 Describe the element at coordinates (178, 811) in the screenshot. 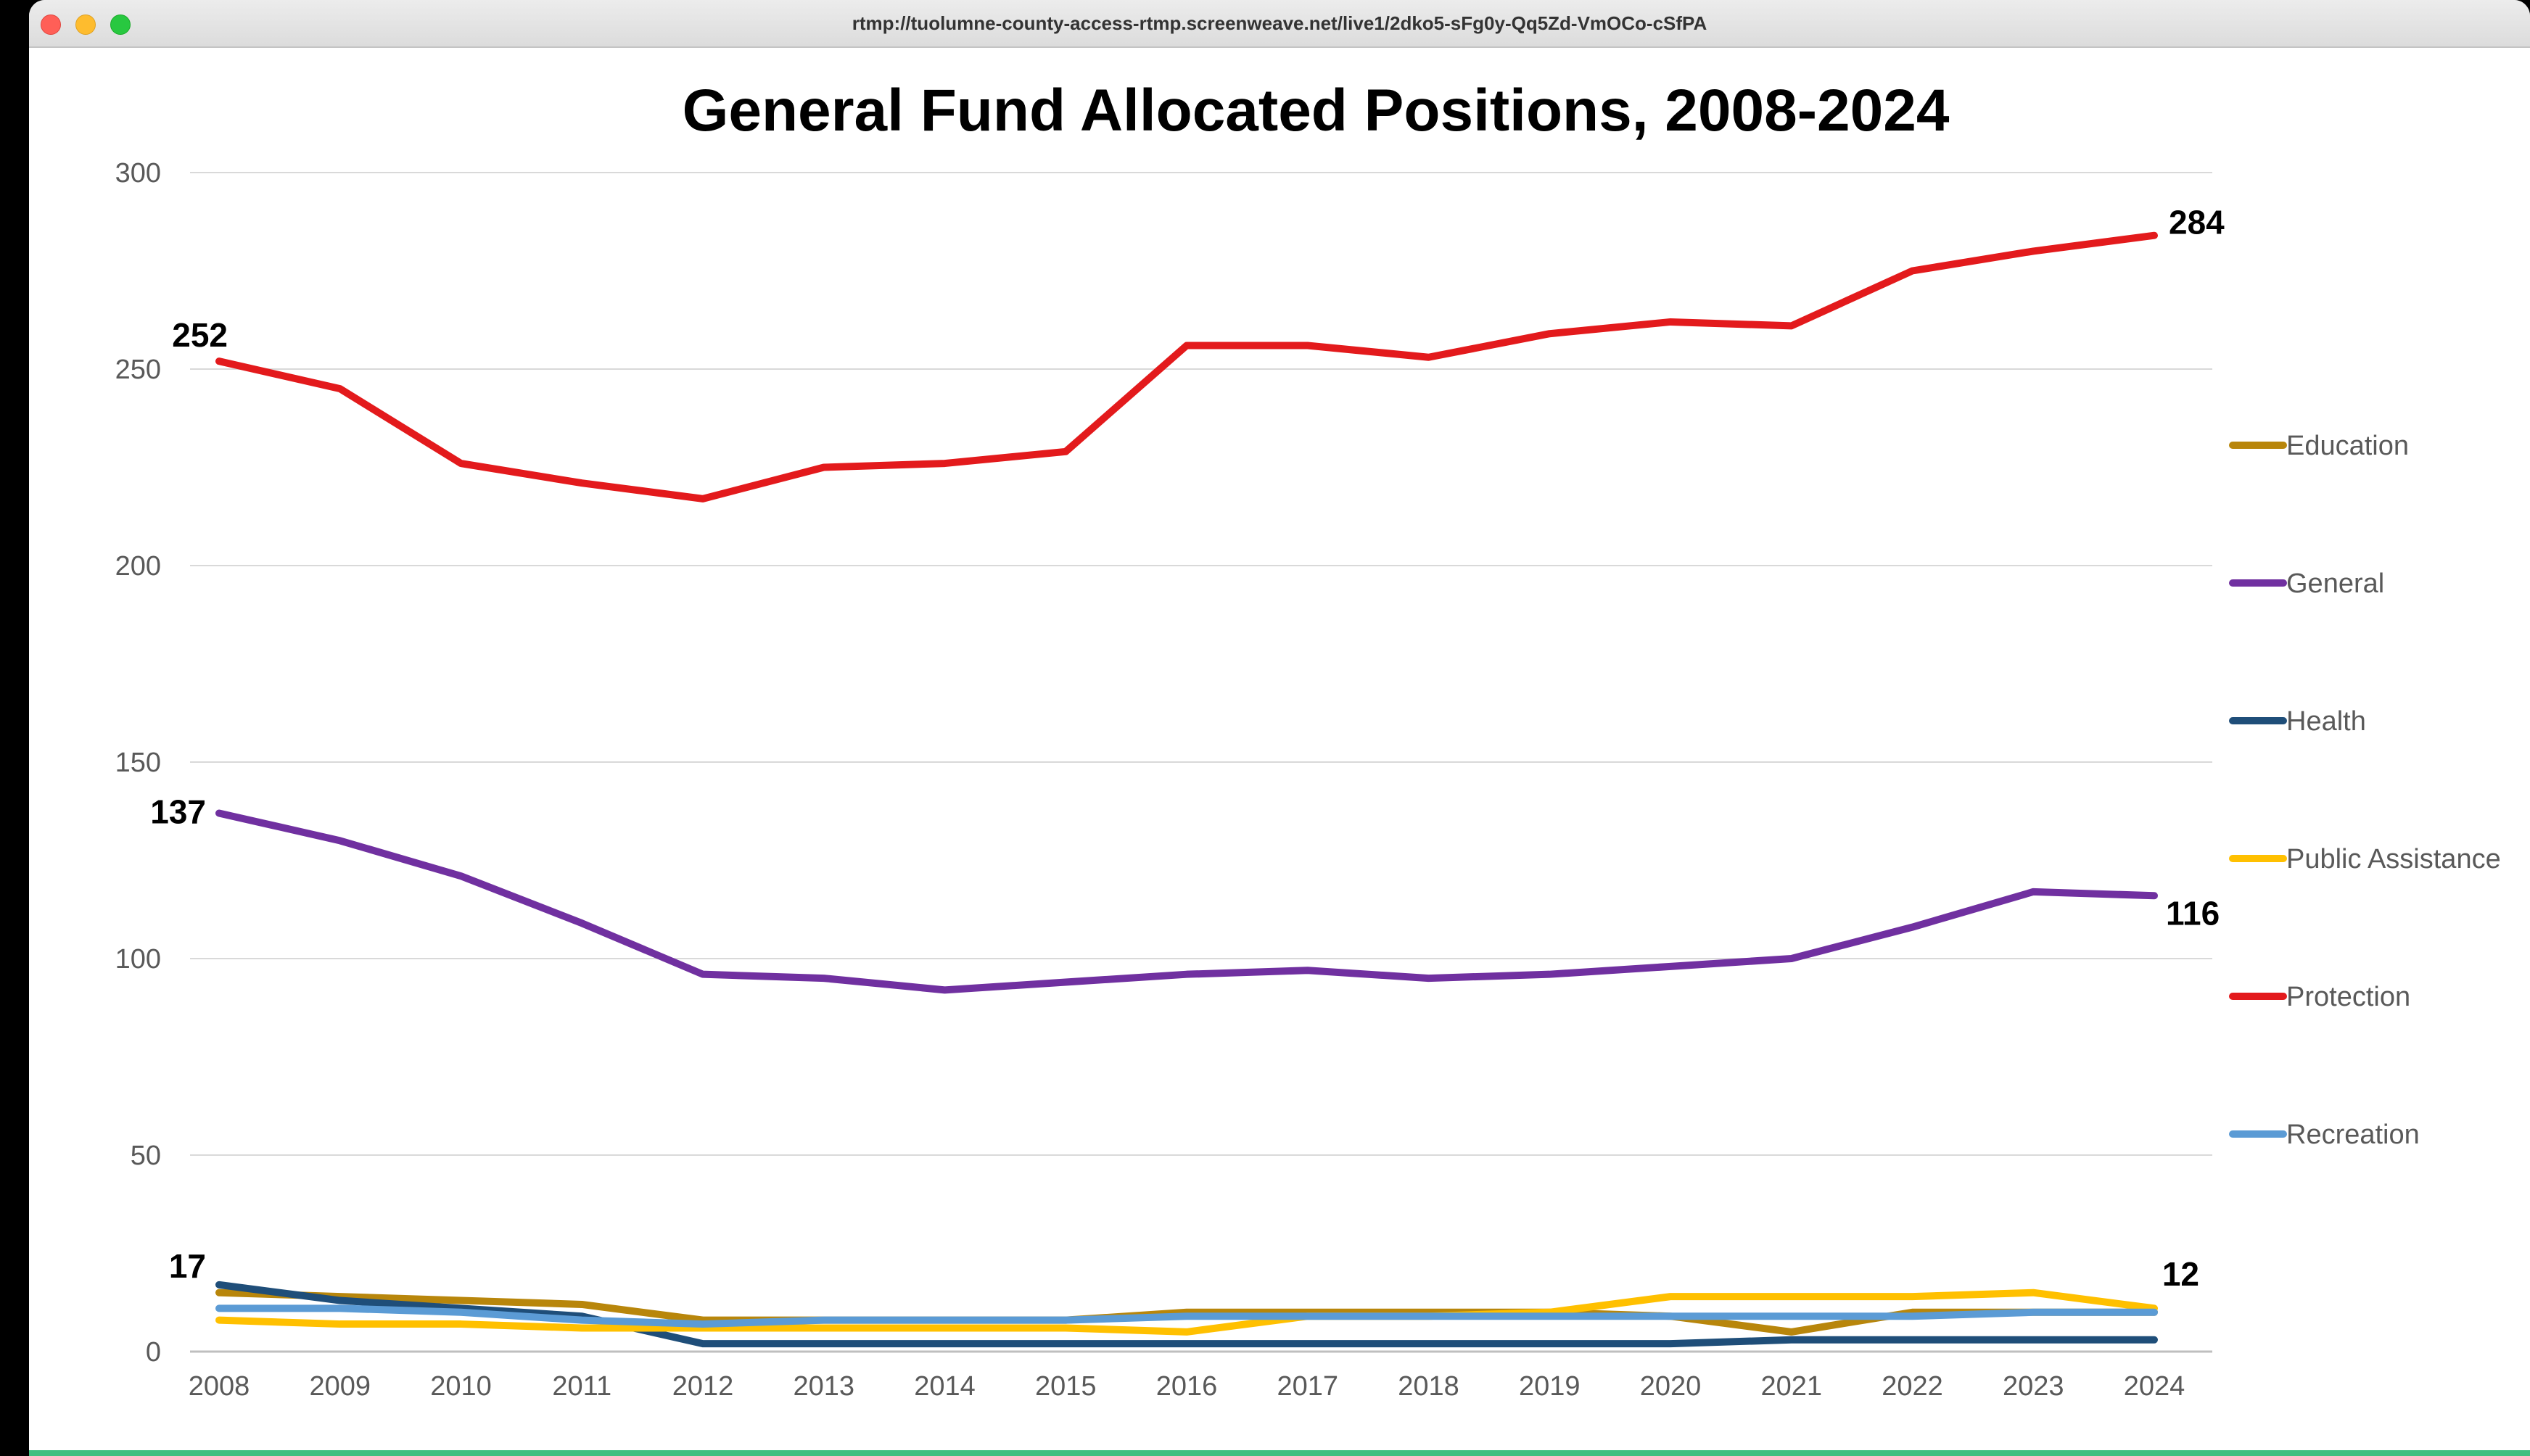

I see `data-label-137: 137` at that location.